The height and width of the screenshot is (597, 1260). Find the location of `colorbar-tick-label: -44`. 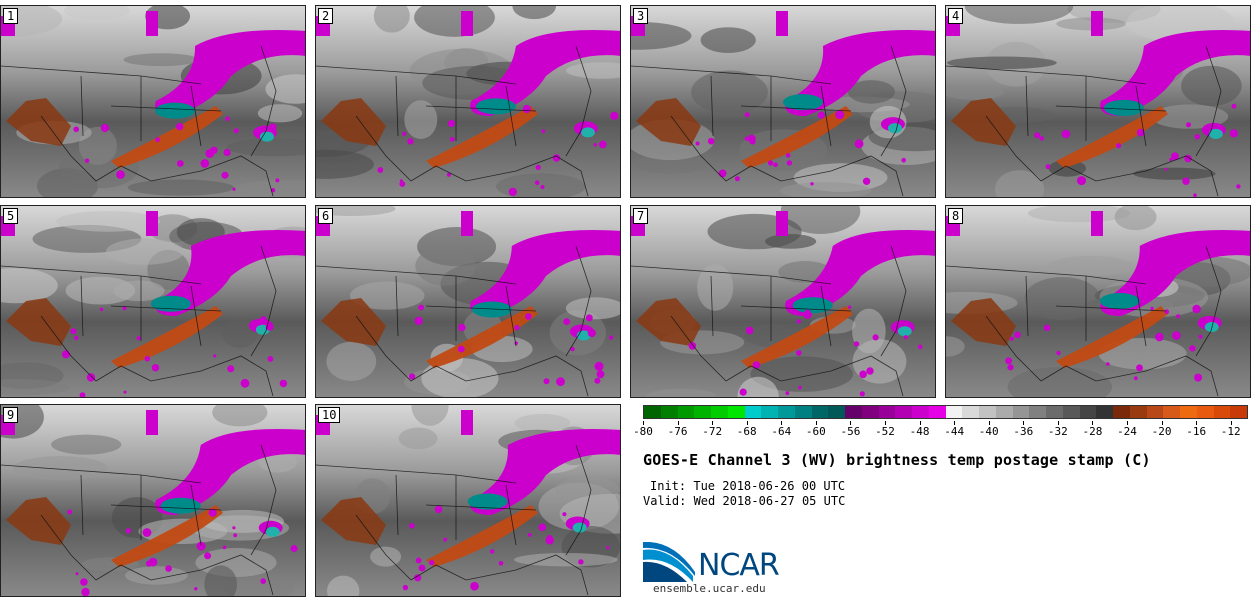

colorbar-tick-label: -44 is located at coordinates (954, 431).